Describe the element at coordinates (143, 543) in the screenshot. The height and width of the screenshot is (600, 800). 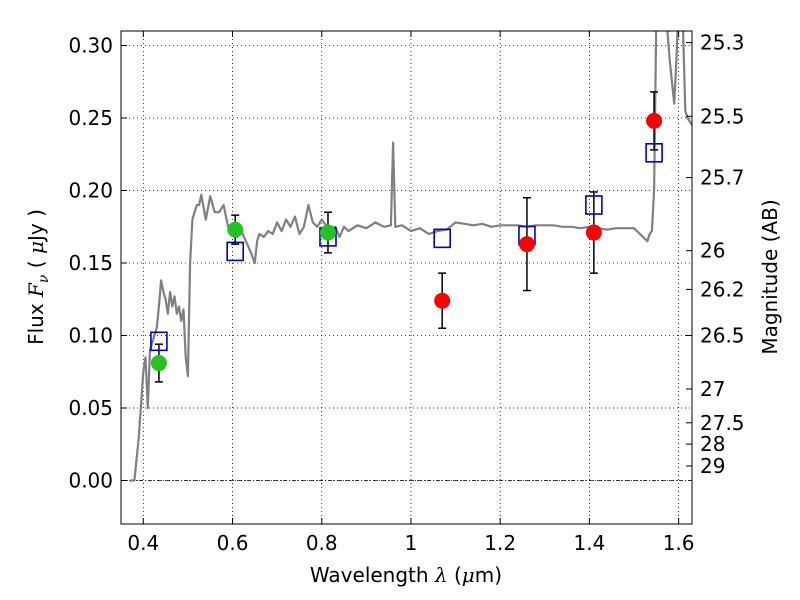
I see `xtick-label-0: 0.4` at that location.